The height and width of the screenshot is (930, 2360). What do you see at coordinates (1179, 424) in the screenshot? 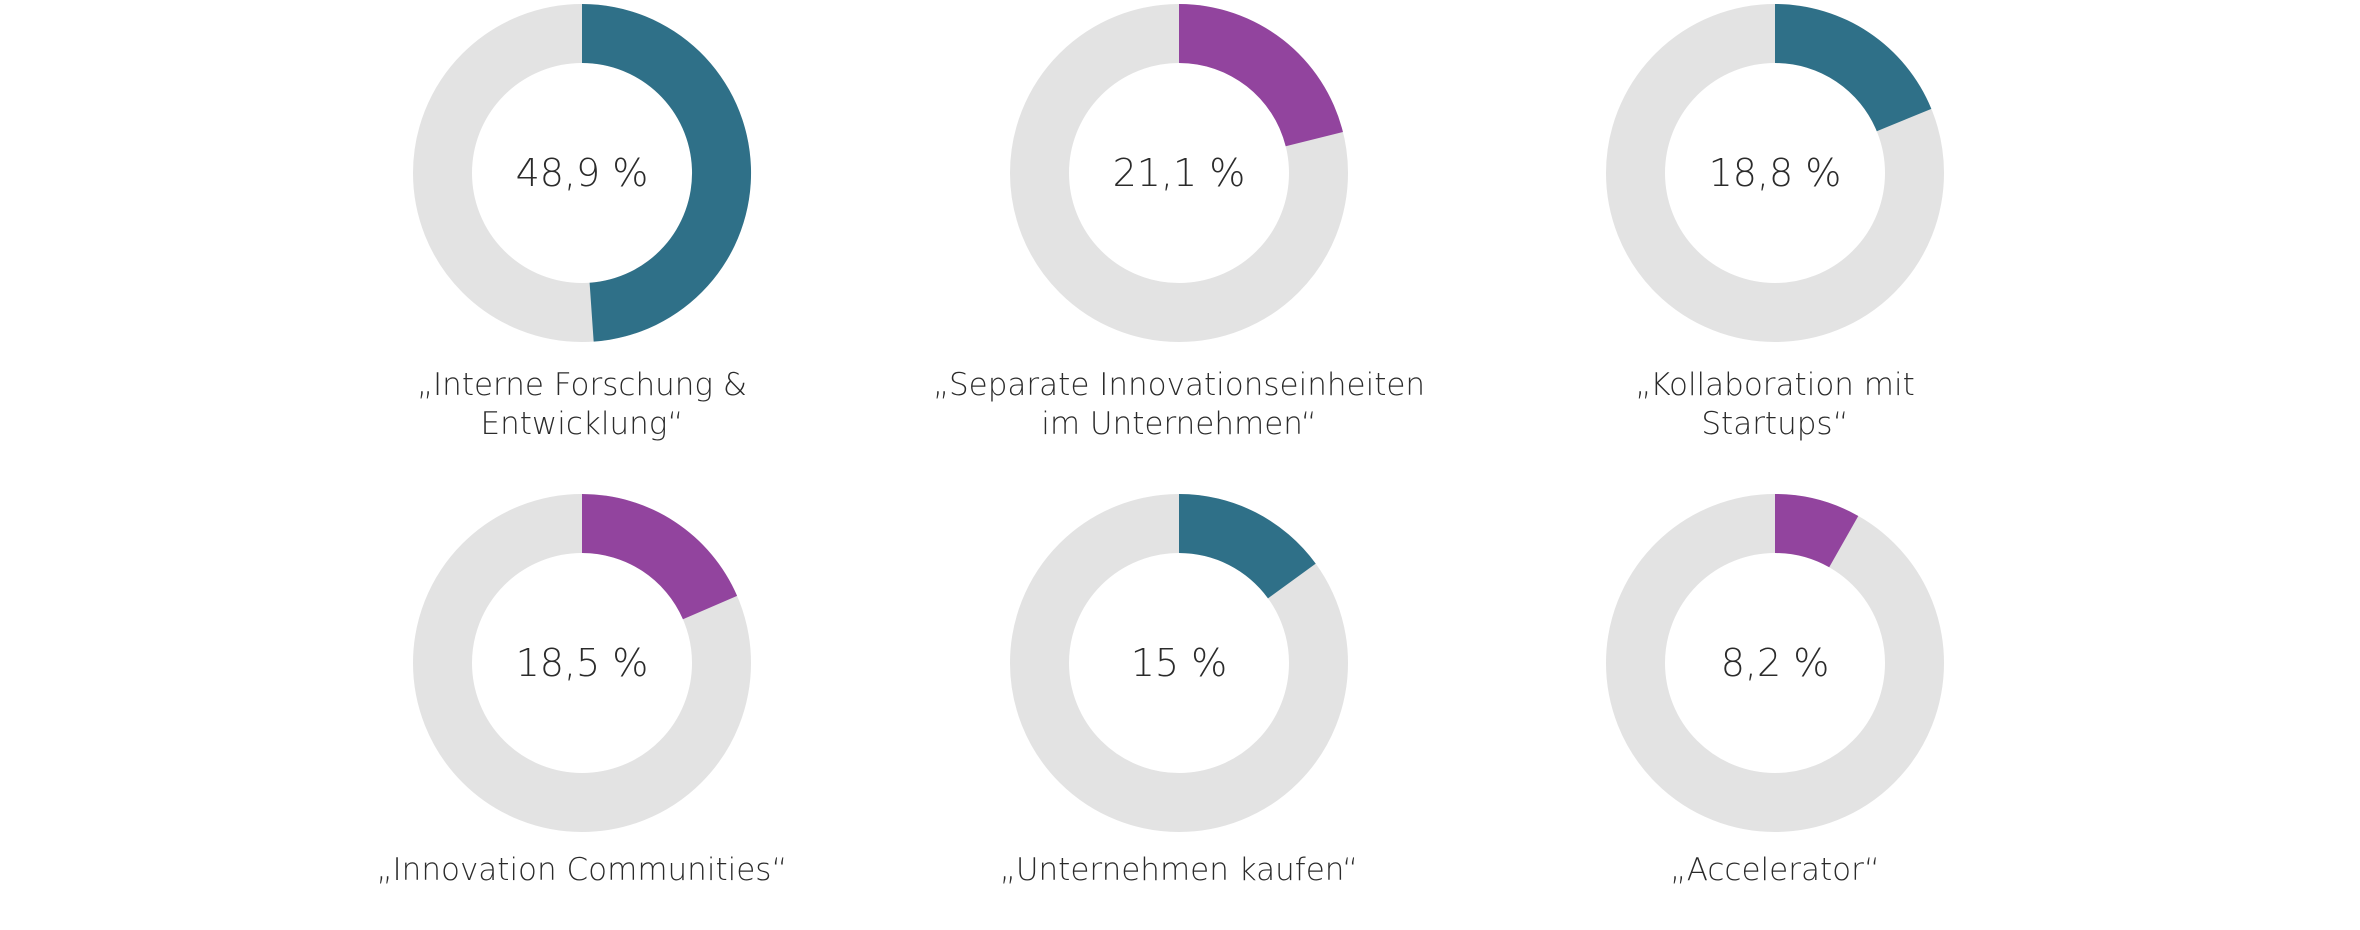
I see `donut-caption-line: im Unternehmen“` at bounding box center [1179, 424].